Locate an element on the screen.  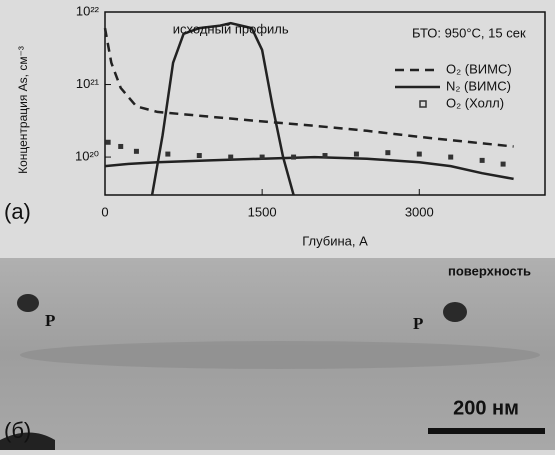
legend-swatch is located at coordinates (423, 104).